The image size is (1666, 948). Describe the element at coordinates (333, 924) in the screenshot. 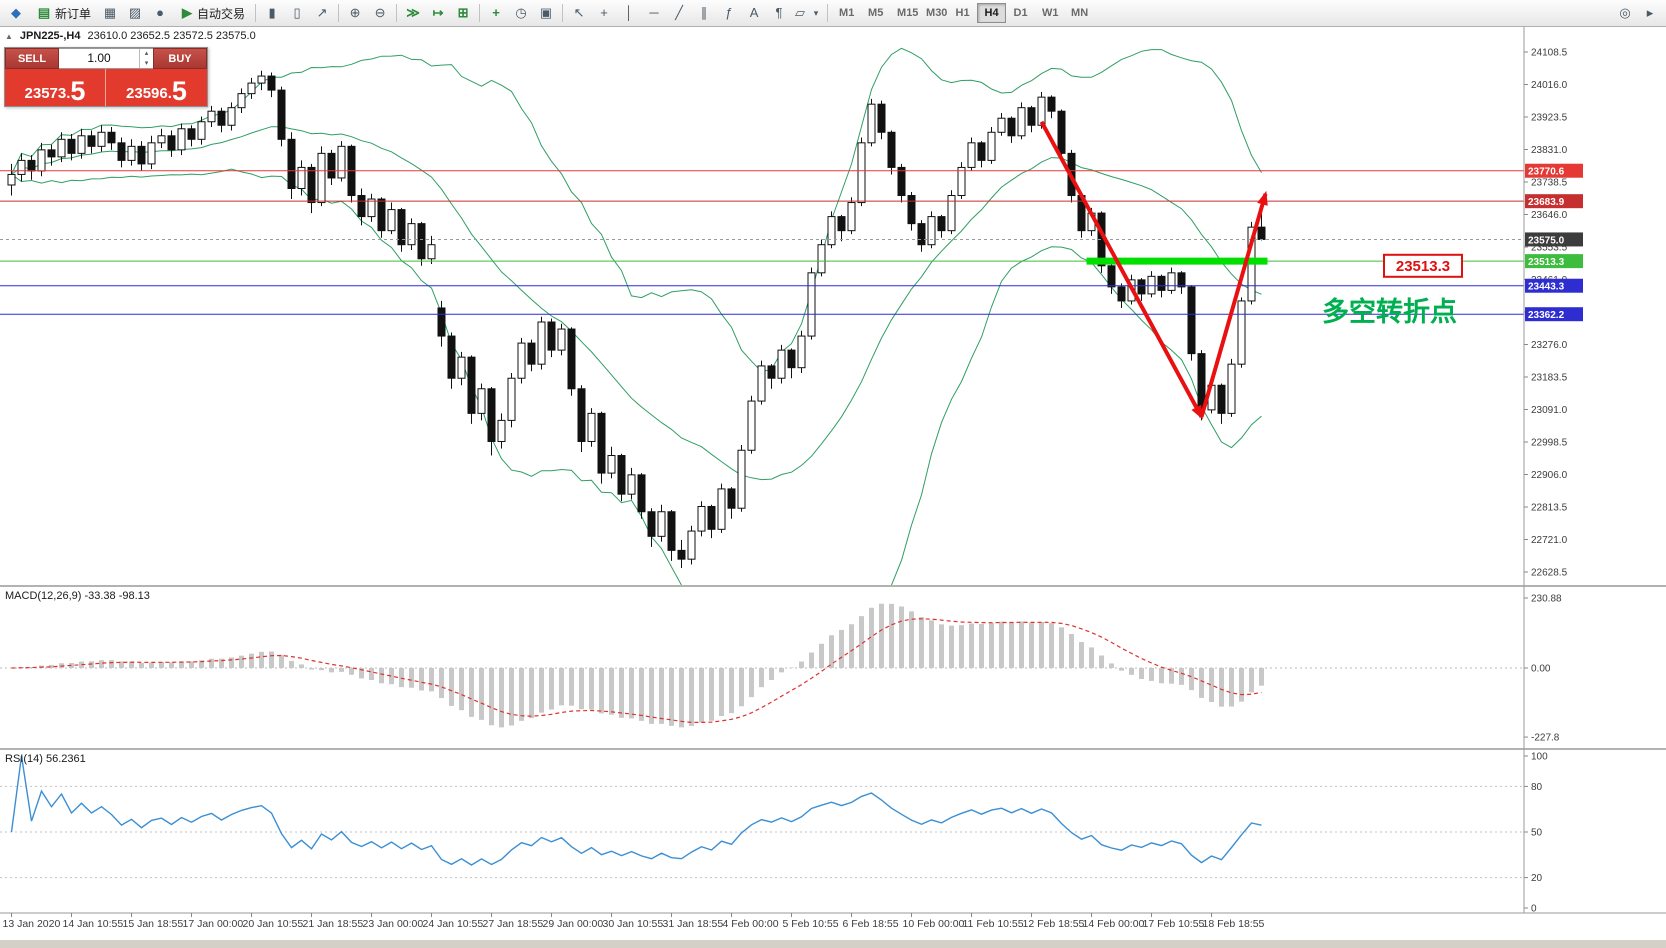

I see `svg-text: 21 Jan 18:55` at that location.